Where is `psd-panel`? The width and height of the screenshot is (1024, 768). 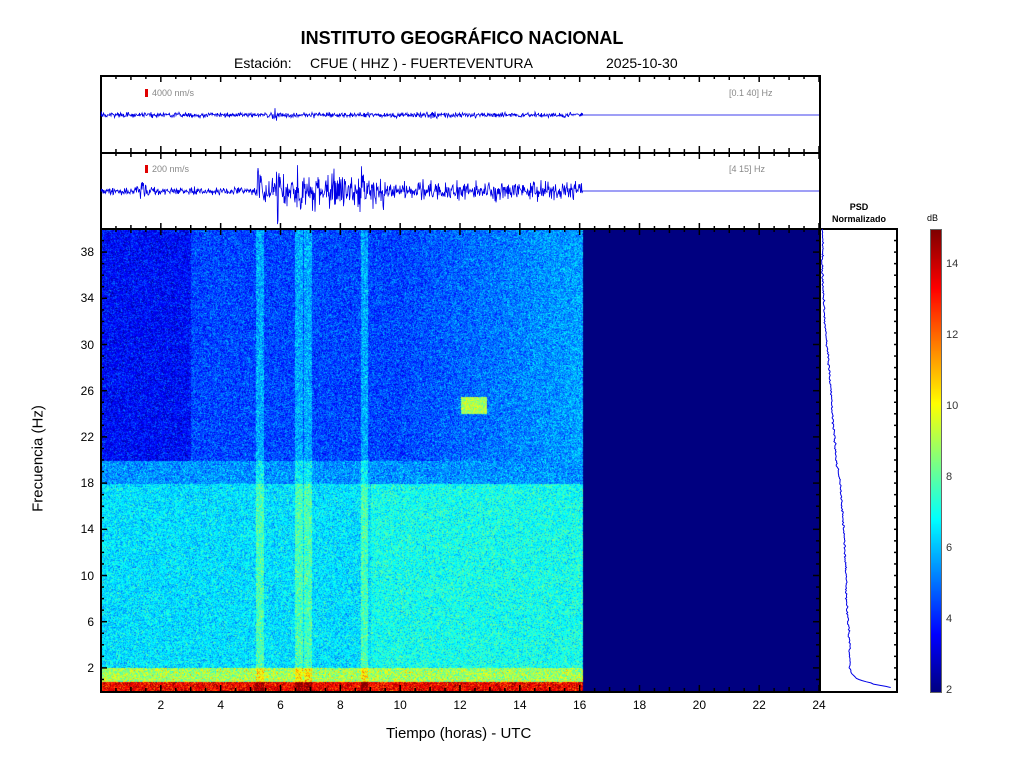 psd-panel is located at coordinates (858, 460).